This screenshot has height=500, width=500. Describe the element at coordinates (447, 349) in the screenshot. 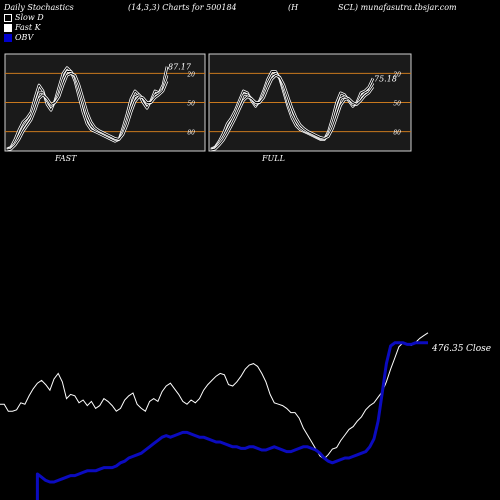

I see `close-value-label: 476.35` at that location.